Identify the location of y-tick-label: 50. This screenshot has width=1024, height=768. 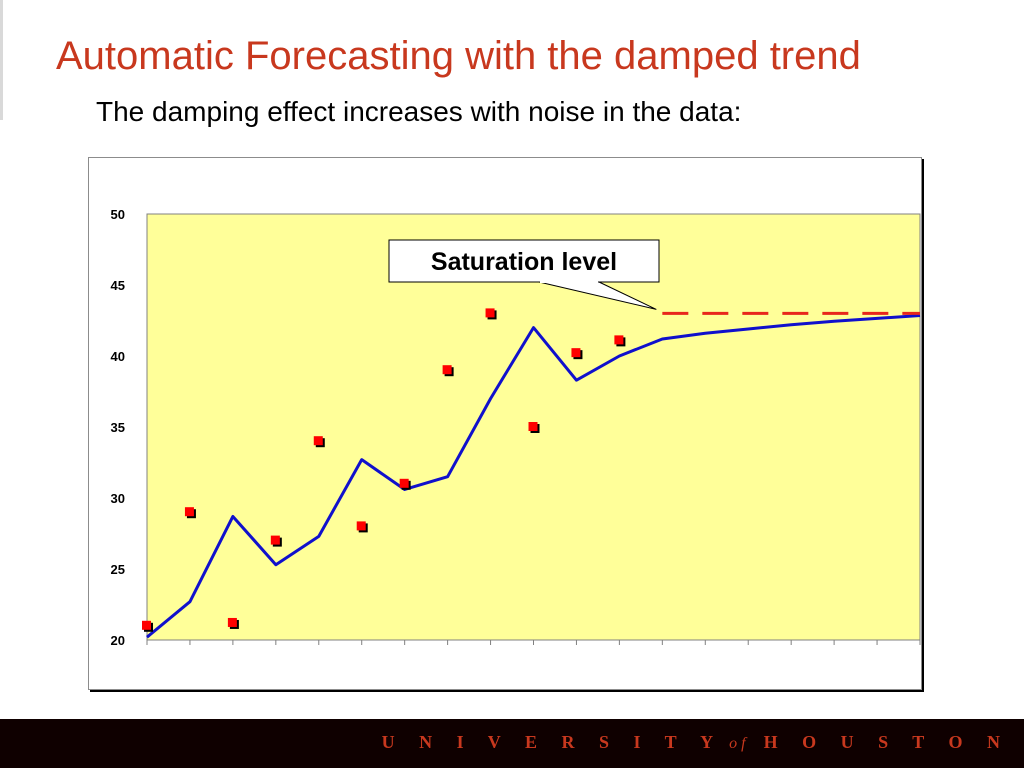
(118, 214).